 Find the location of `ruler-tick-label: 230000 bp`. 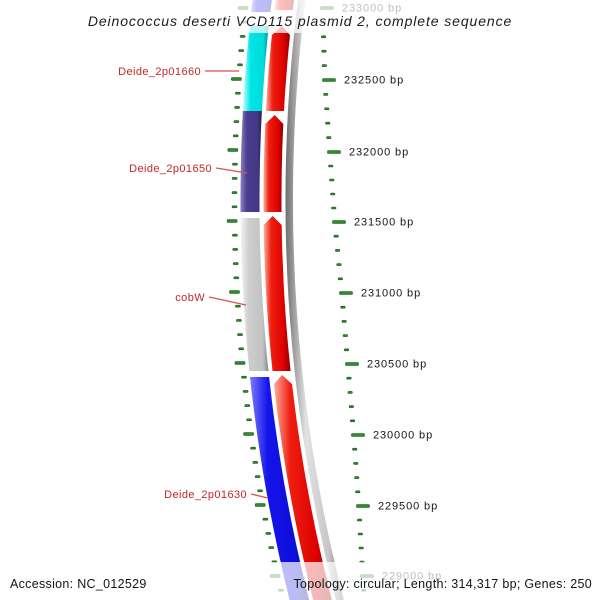

ruler-tick-label: 230000 bp is located at coordinates (403, 436).